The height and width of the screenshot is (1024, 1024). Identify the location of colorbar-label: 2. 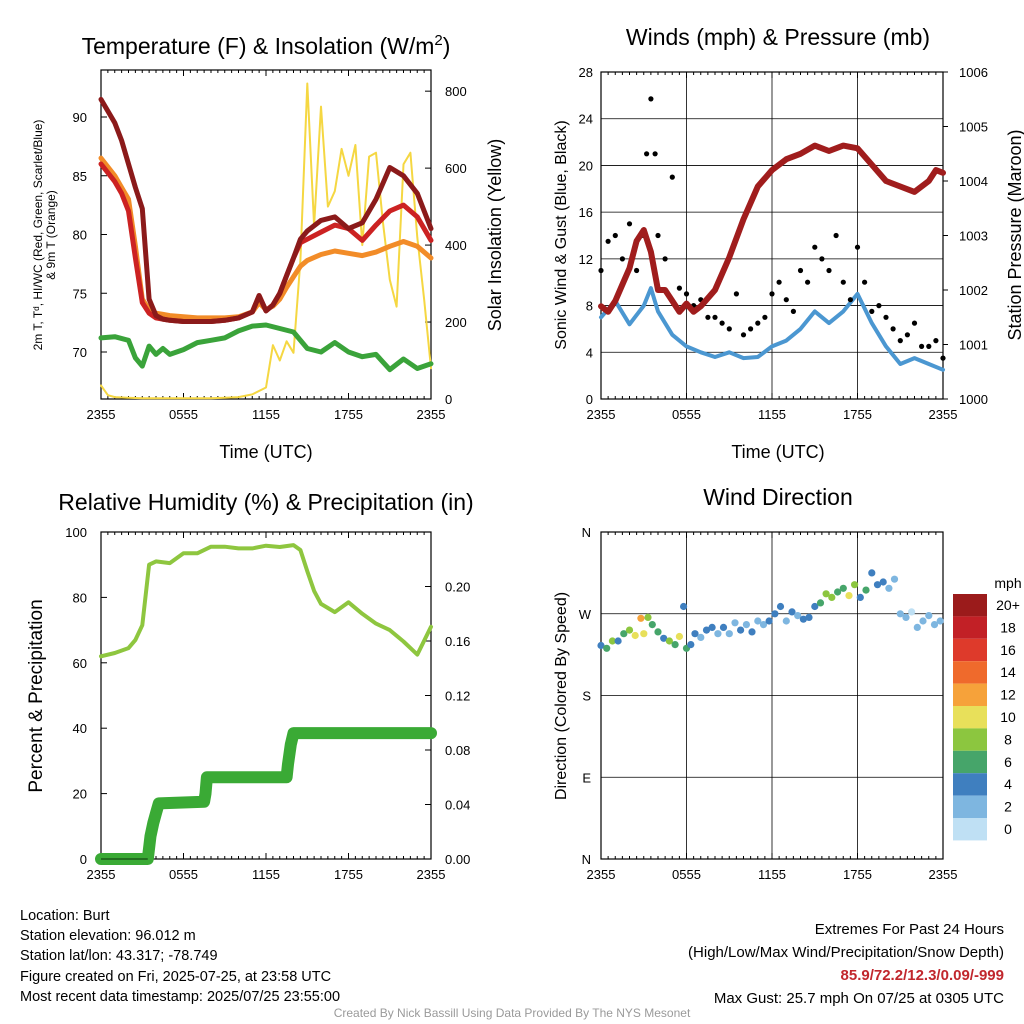
(1008, 807).